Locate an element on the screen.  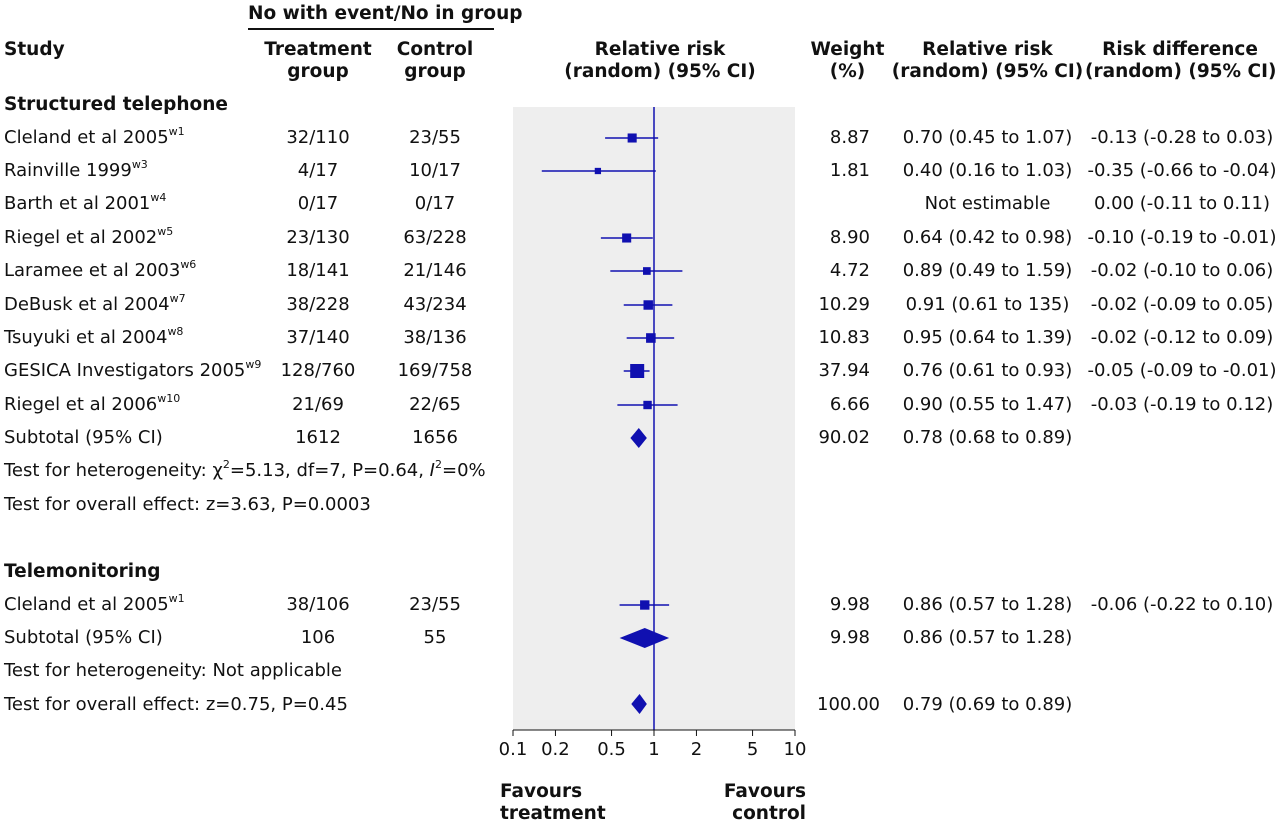
study-rr: 0.70 (0.45 to 1.07) is located at coordinates (987, 137).